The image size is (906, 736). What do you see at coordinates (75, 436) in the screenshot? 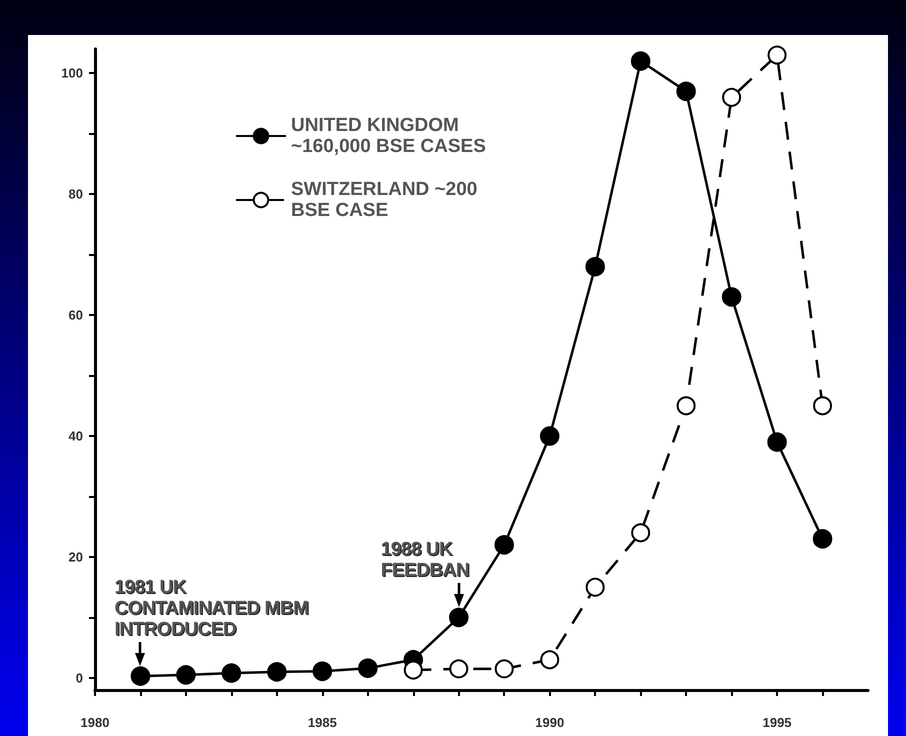
I see `y-tick-label: 40` at bounding box center [75, 436].